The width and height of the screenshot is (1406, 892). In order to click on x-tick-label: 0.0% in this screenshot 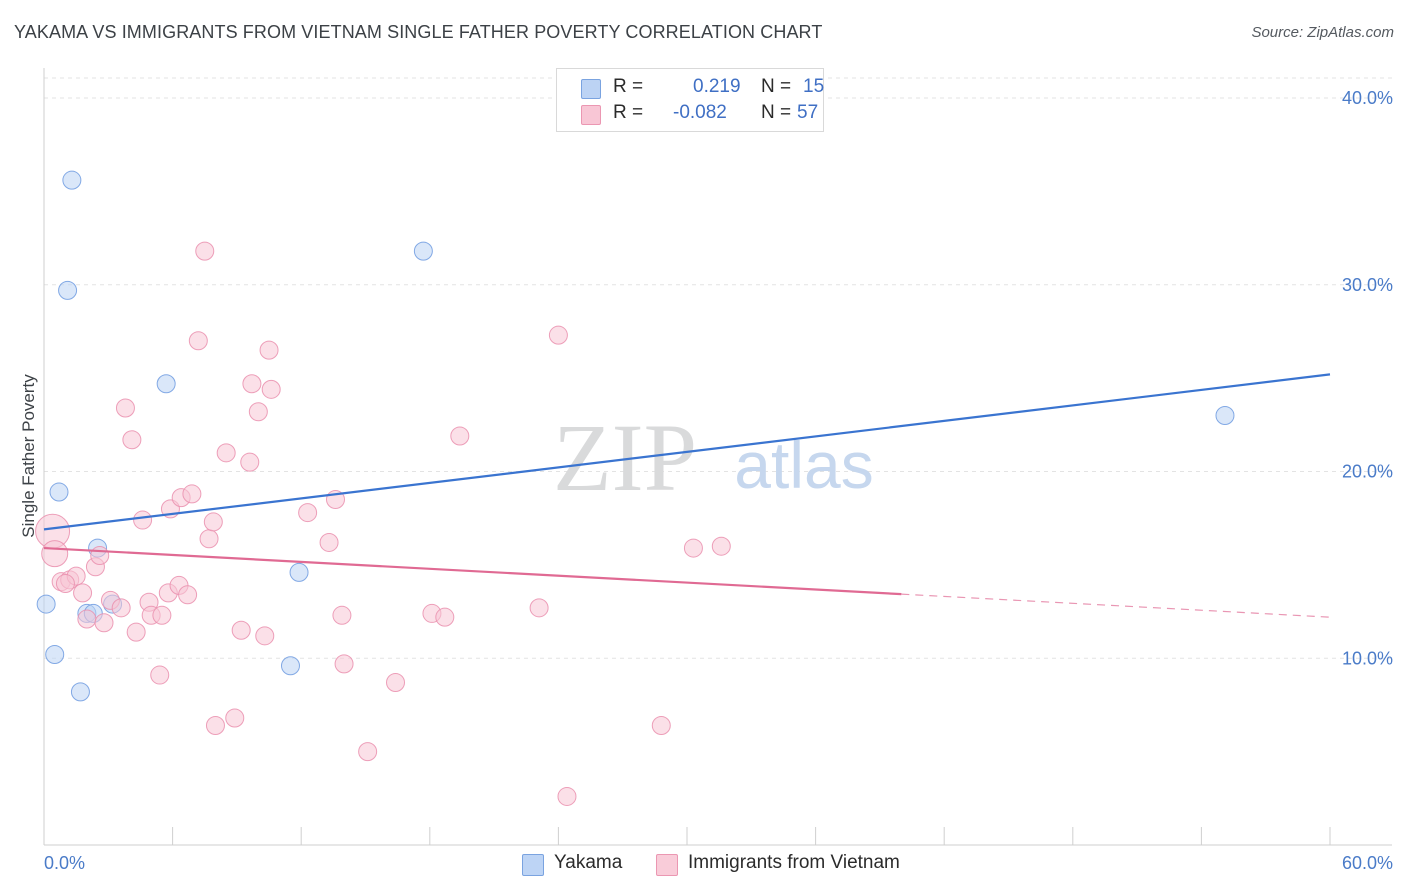, I will do `click(64, 863)`.